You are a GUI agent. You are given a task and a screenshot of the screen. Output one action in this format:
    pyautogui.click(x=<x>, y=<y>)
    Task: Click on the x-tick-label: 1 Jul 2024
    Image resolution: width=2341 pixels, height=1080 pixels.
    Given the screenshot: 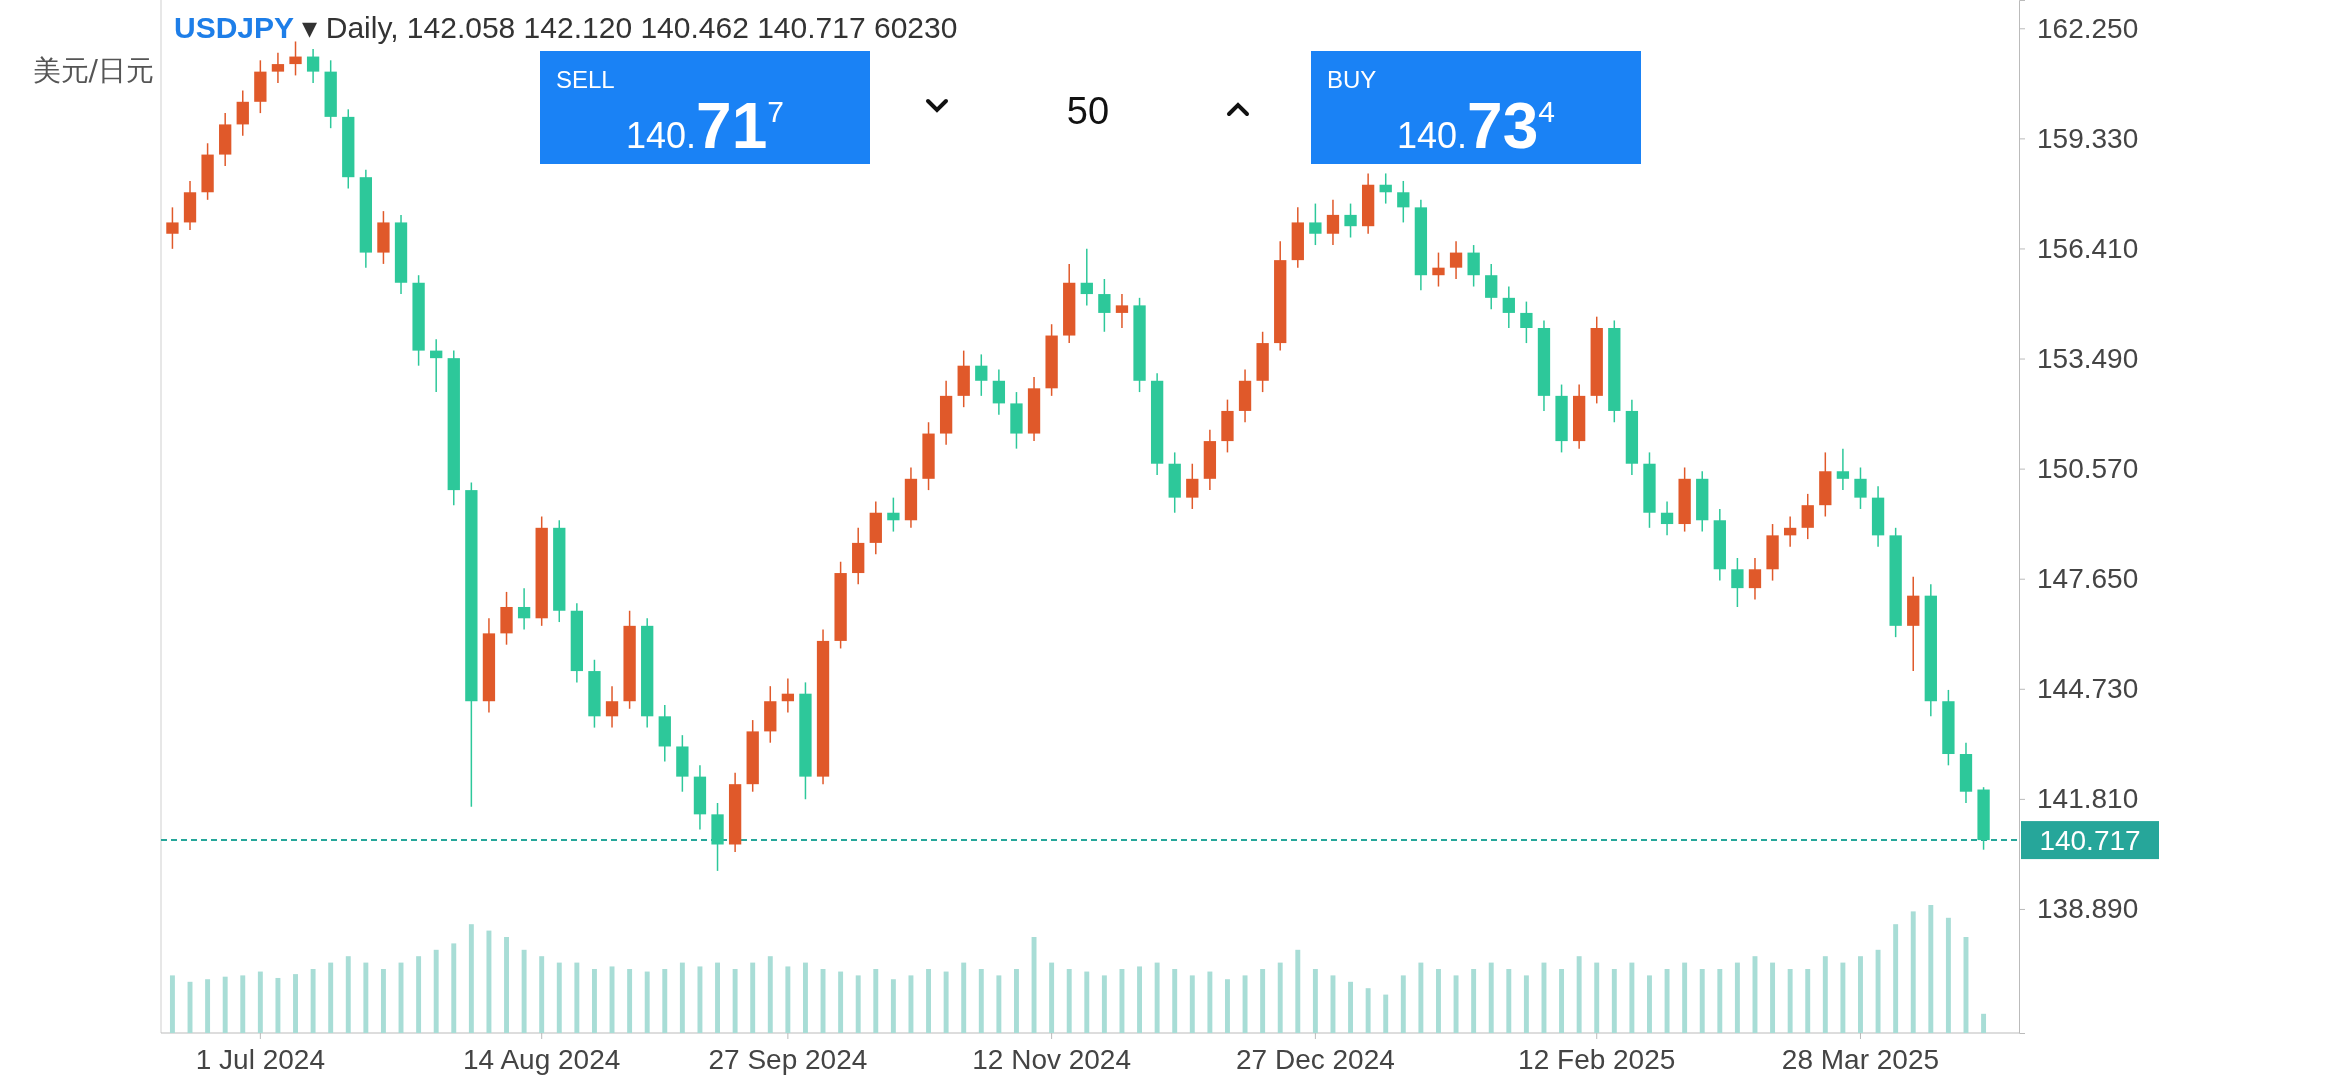 What is the action you would take?
    pyautogui.click(x=260, y=1059)
    